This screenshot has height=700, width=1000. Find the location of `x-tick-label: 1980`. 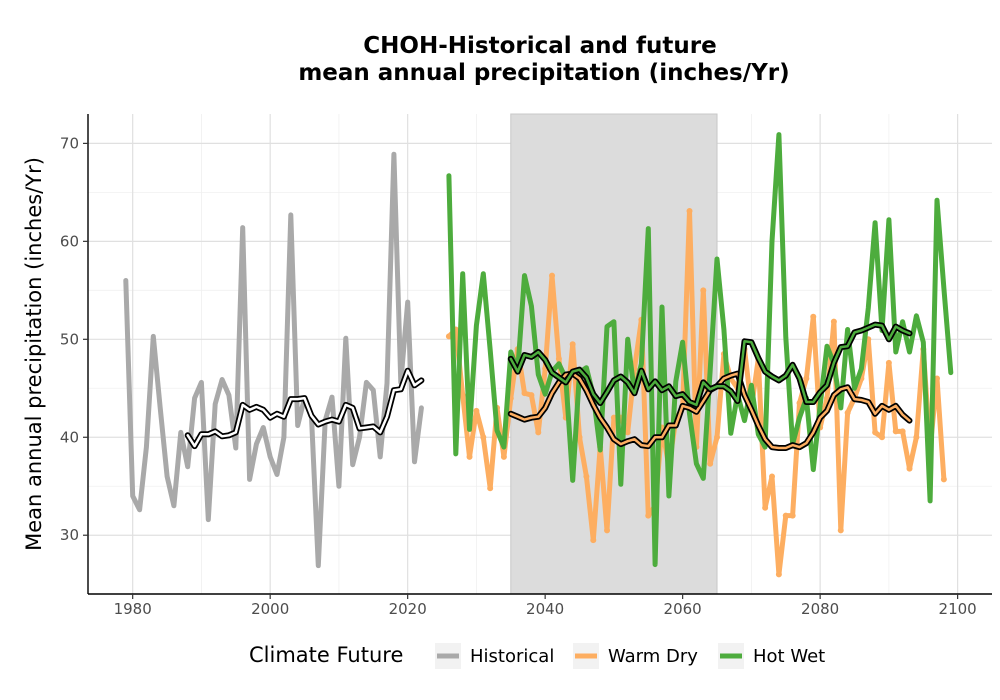

x-tick-label: 1980 is located at coordinates (133, 609).